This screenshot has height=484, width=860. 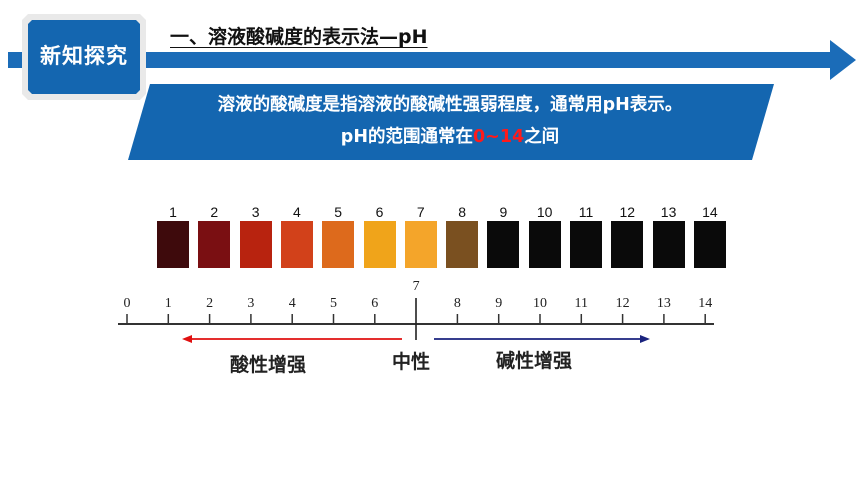 I want to click on acid-label: 酸性增强, so click(x=268, y=365).